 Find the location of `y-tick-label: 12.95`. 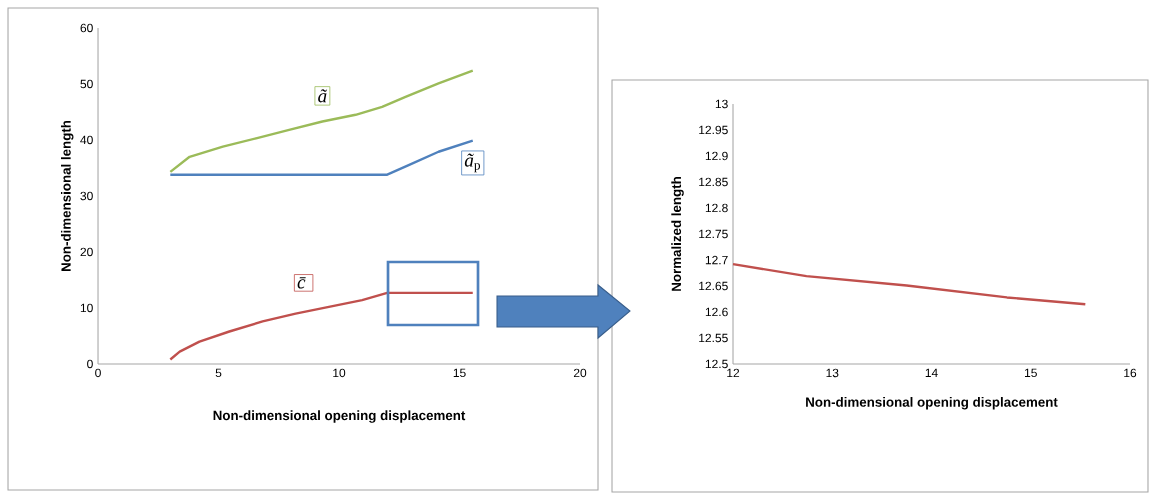

y-tick-label: 12.95 is located at coordinates (713, 130).